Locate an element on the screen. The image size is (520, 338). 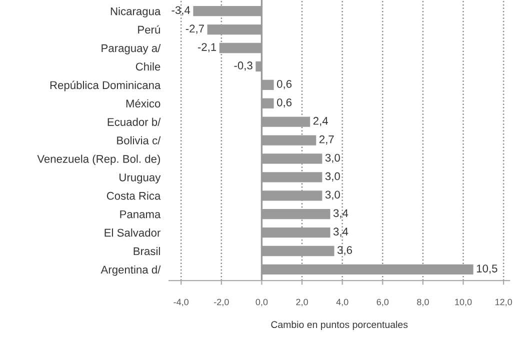
x-axis-title: Cambio en puntos porcentuales is located at coordinates (339, 325).